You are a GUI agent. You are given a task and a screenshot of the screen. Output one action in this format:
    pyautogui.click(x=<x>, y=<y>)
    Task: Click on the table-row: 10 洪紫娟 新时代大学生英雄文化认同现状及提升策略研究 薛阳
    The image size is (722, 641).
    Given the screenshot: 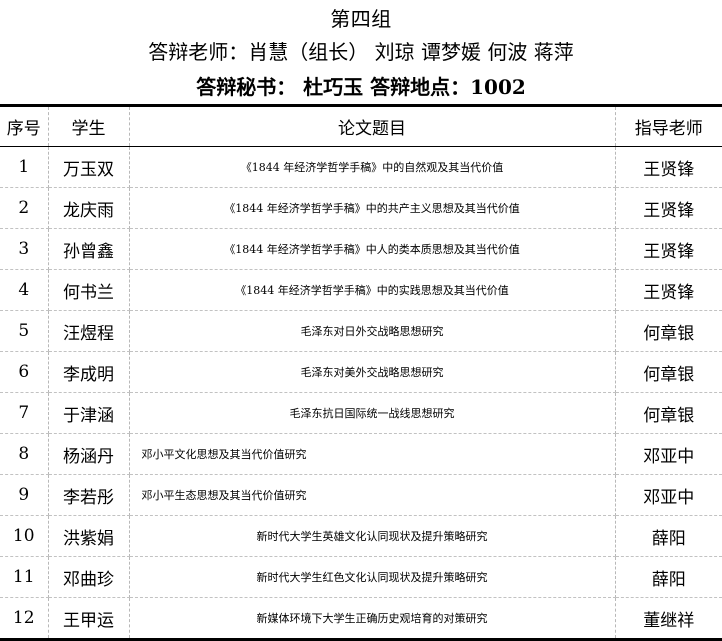 What is the action you would take?
    pyautogui.click(x=361, y=536)
    